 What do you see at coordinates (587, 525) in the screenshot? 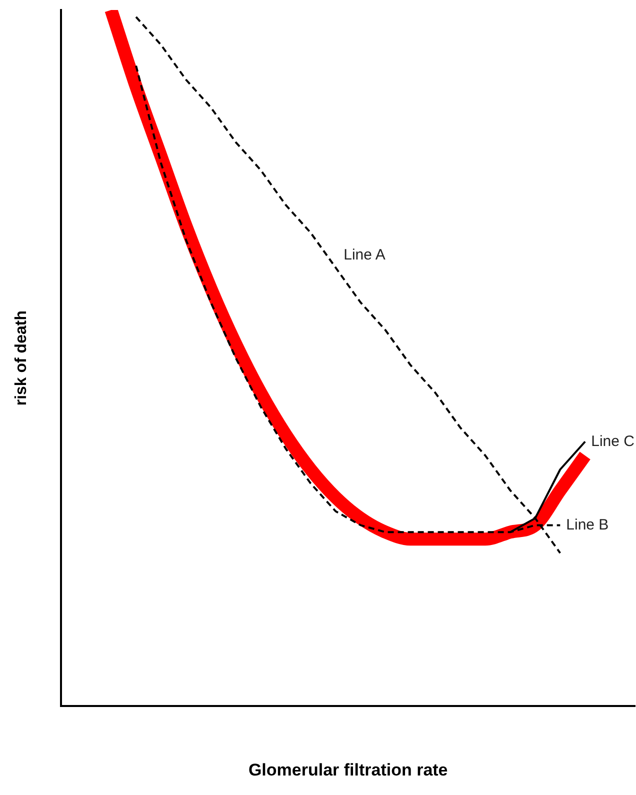
I see `series-label: Line B` at bounding box center [587, 525].